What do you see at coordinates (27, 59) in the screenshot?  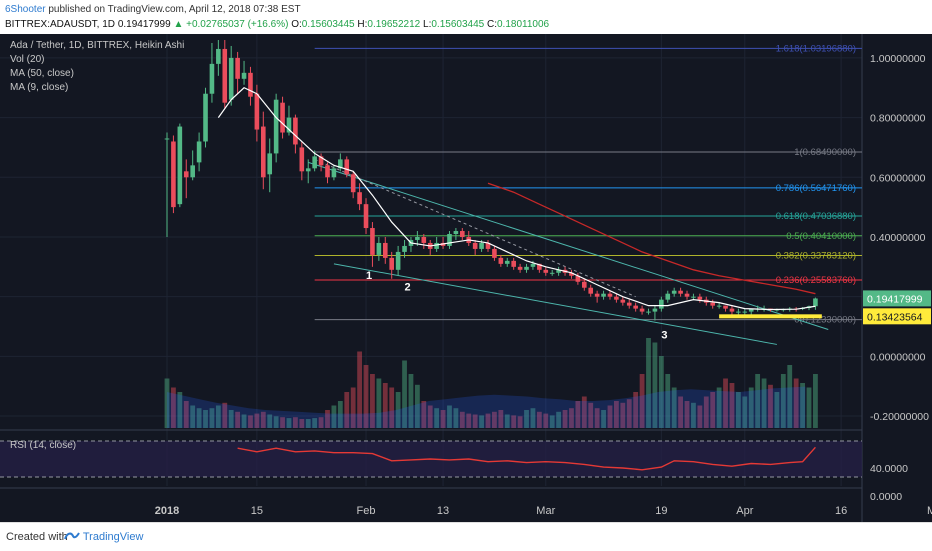 I see `legend-vol: Vol (20)` at bounding box center [27, 59].